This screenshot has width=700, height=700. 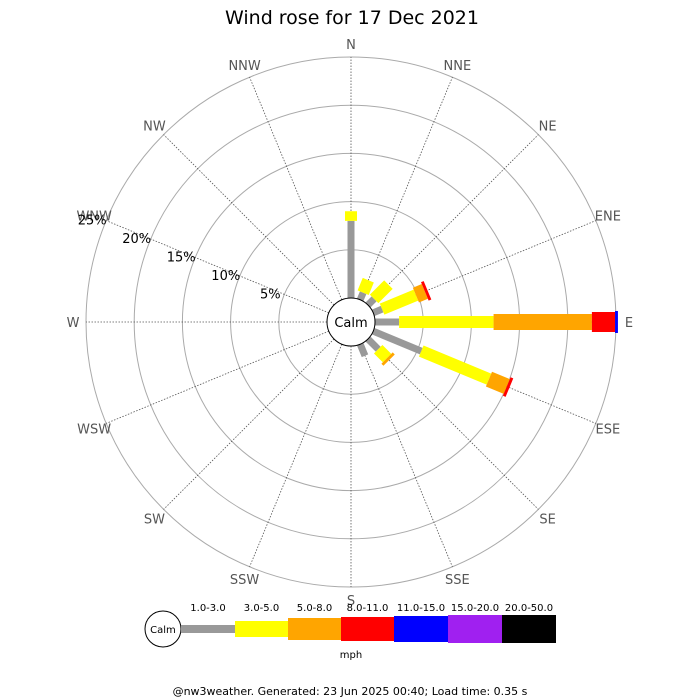 What do you see at coordinates (529, 608) in the screenshot?
I see `legend-label-7: 20.0-50.0` at bounding box center [529, 608].